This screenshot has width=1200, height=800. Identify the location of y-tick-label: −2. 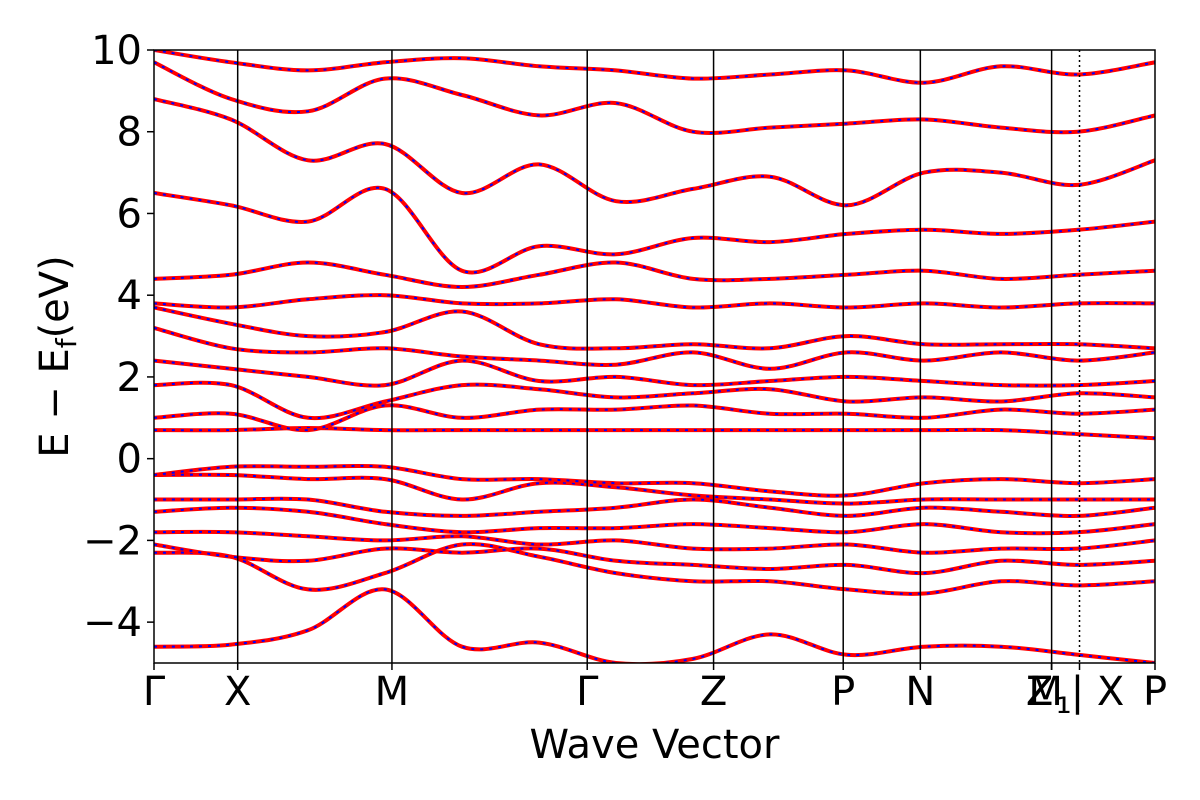
(112, 541).